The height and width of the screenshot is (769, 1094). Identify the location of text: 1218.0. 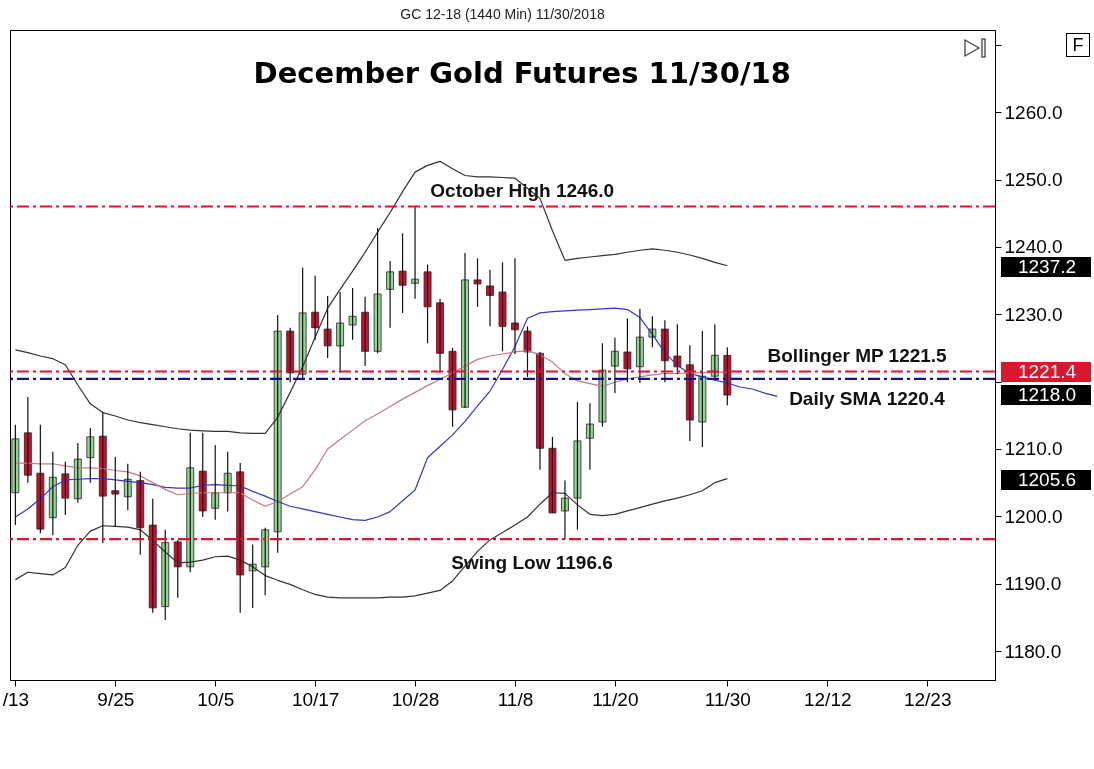
(1047, 394).